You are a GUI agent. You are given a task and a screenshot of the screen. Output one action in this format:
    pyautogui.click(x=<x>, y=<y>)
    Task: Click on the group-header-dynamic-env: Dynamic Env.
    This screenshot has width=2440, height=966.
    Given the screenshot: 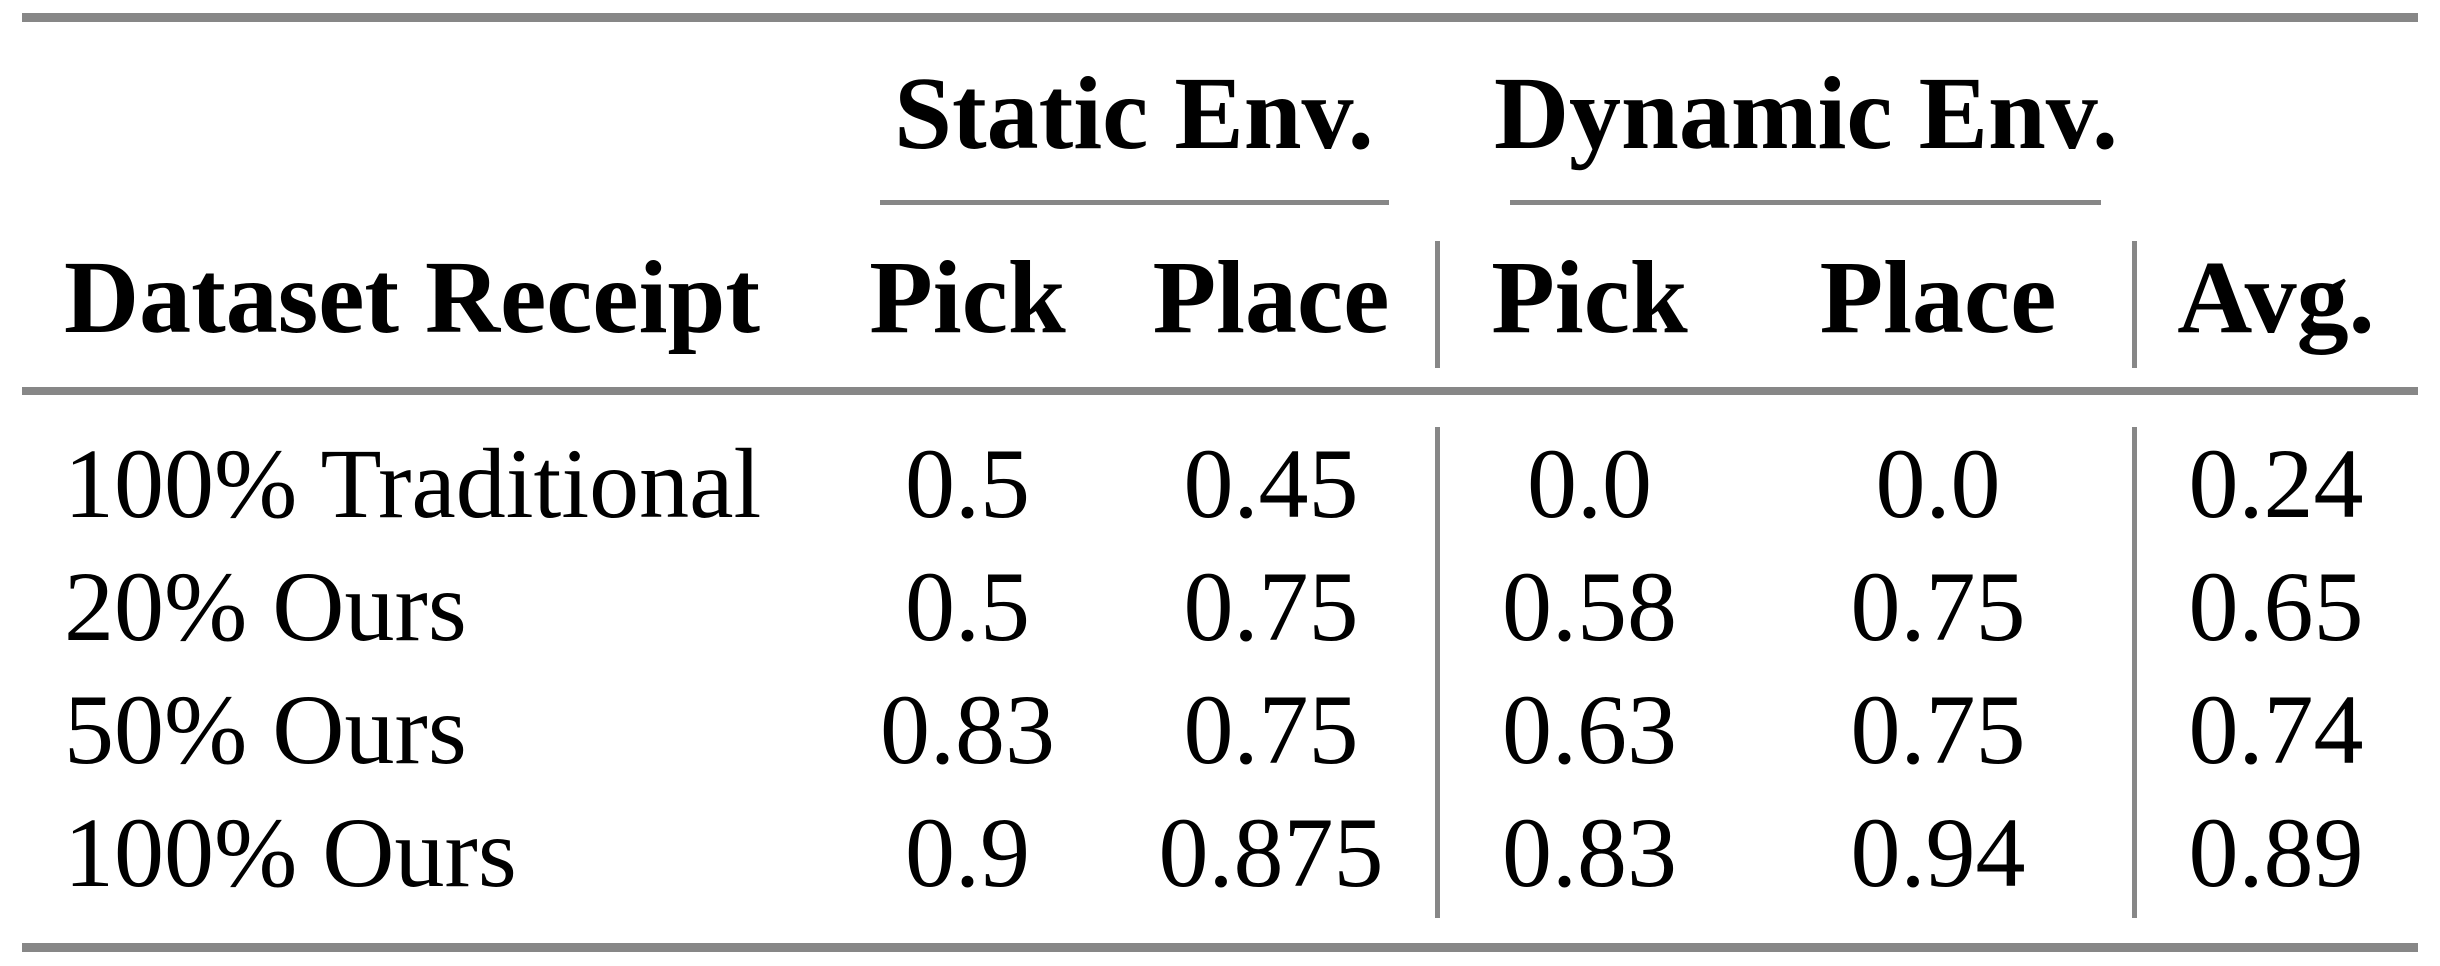 What is the action you would take?
    pyautogui.click(x=1806, y=113)
    